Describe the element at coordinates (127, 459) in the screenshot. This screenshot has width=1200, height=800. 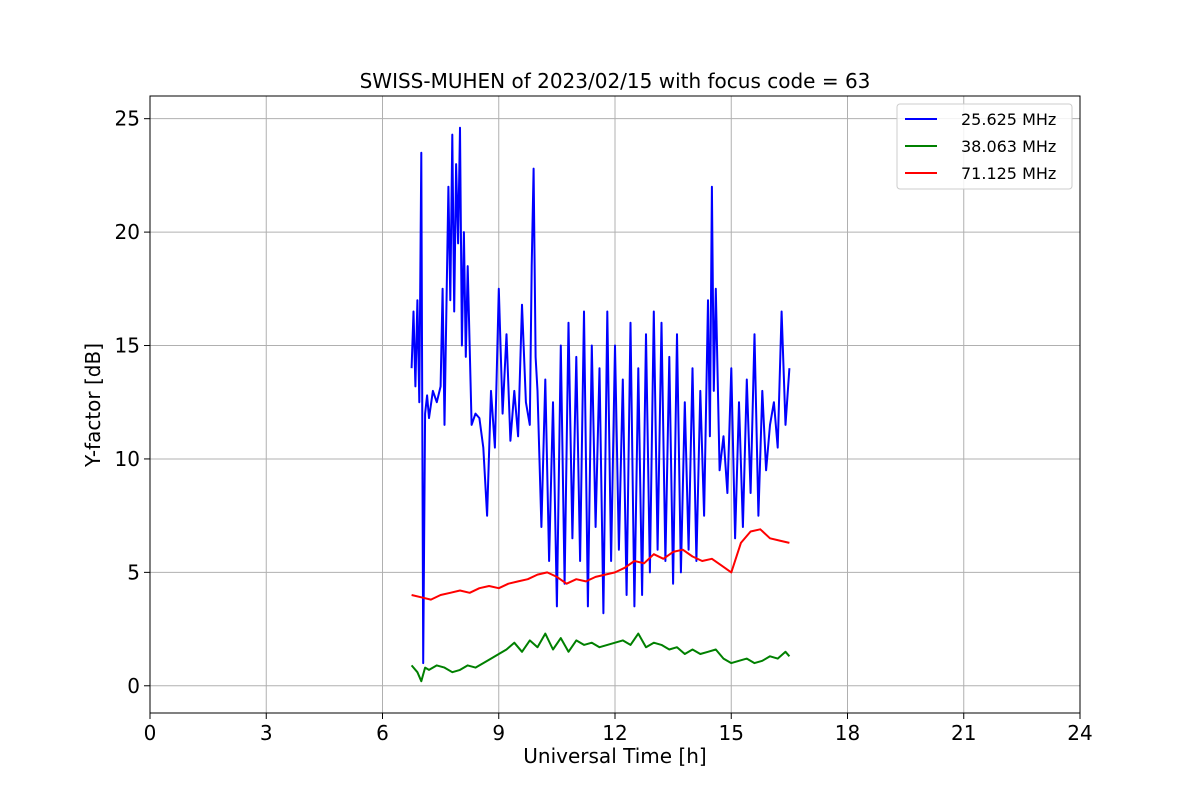
I see `y-tick-label-2: 10` at that location.